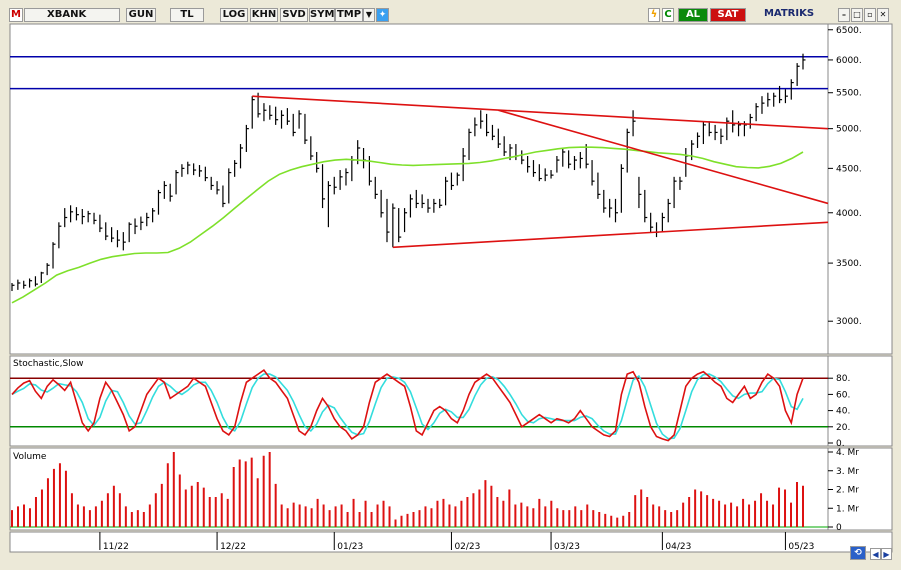 The width and height of the screenshot is (901, 570). Describe the element at coordinates (16, 15) in the screenshot. I see `logo-button: M` at that location.